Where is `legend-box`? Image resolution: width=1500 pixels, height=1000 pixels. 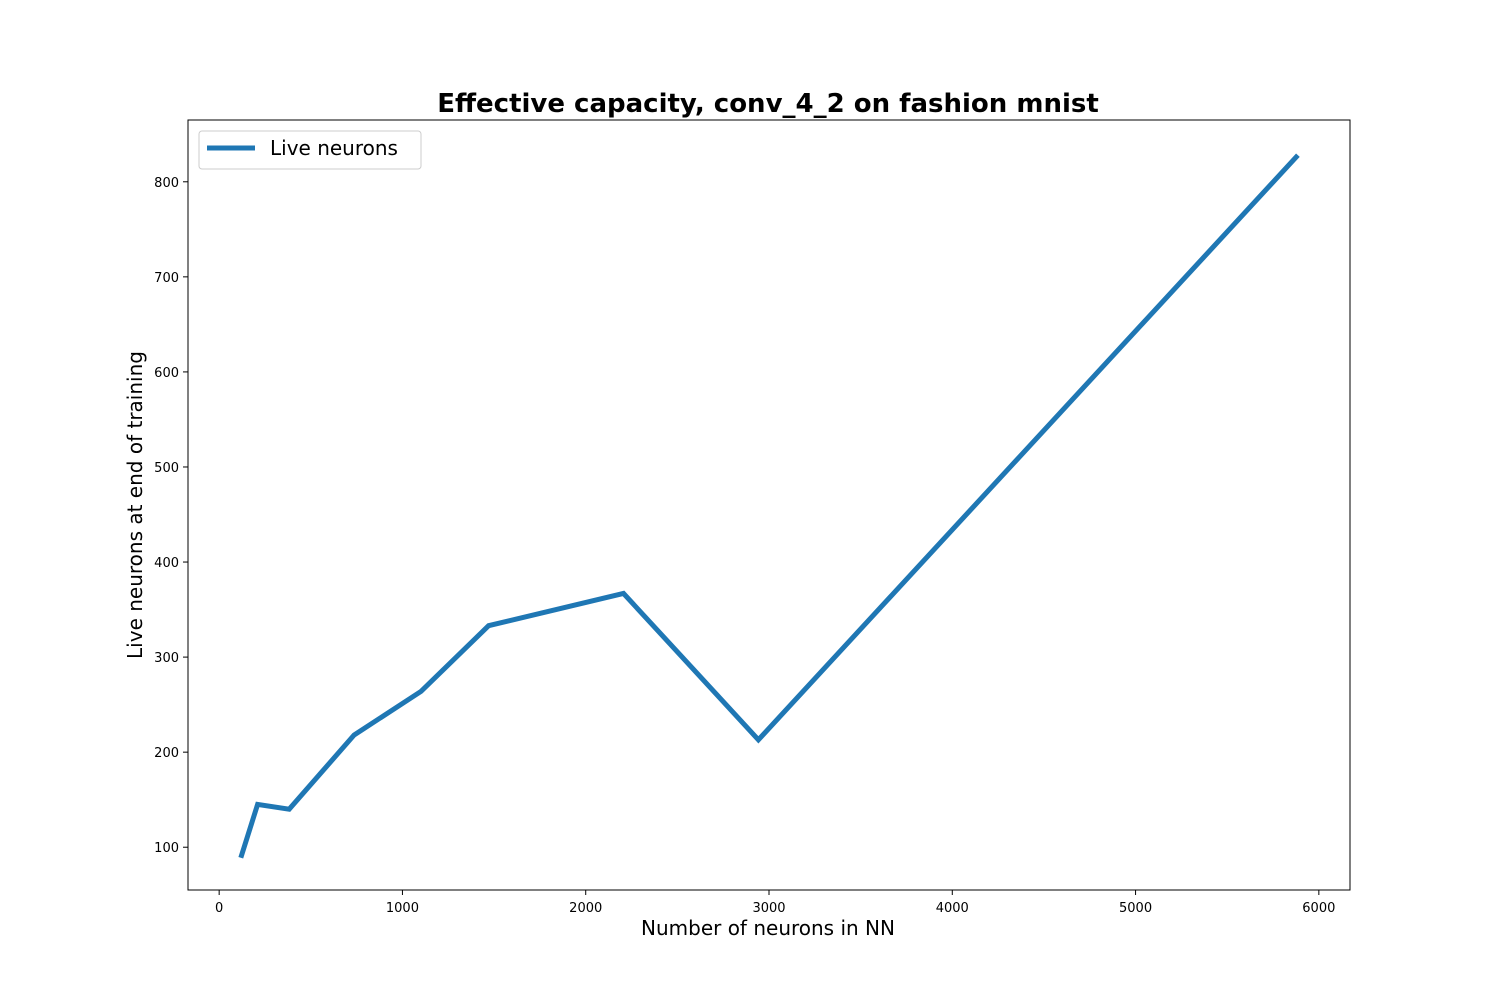 legend-box is located at coordinates (310, 150).